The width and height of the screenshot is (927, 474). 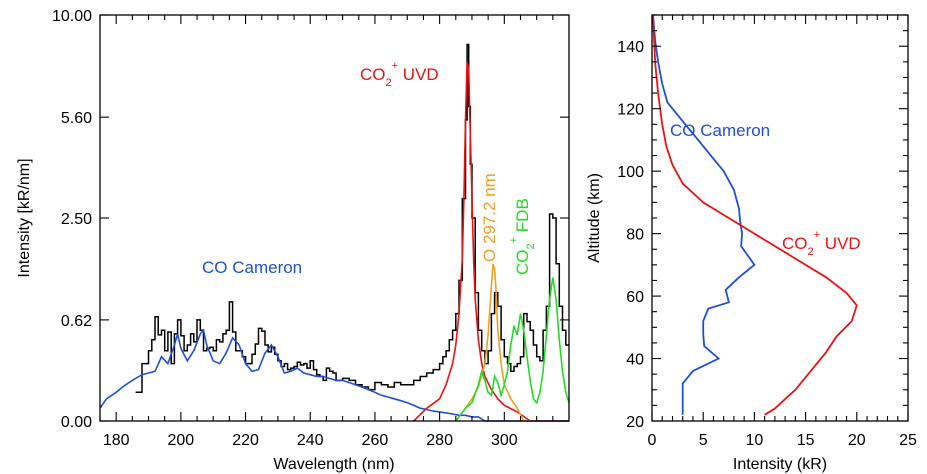 What do you see at coordinates (76, 422) in the screenshot?
I see `y-tick-label-0.00: 0.00` at bounding box center [76, 422].